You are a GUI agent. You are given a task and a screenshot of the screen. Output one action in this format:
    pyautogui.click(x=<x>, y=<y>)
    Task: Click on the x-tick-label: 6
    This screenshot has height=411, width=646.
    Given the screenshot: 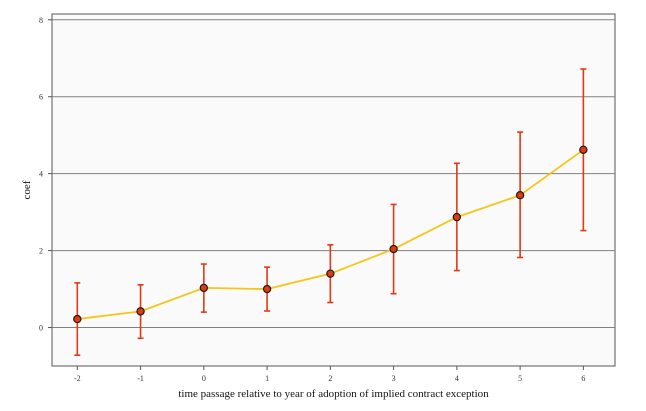 What is the action you would take?
    pyautogui.click(x=583, y=378)
    